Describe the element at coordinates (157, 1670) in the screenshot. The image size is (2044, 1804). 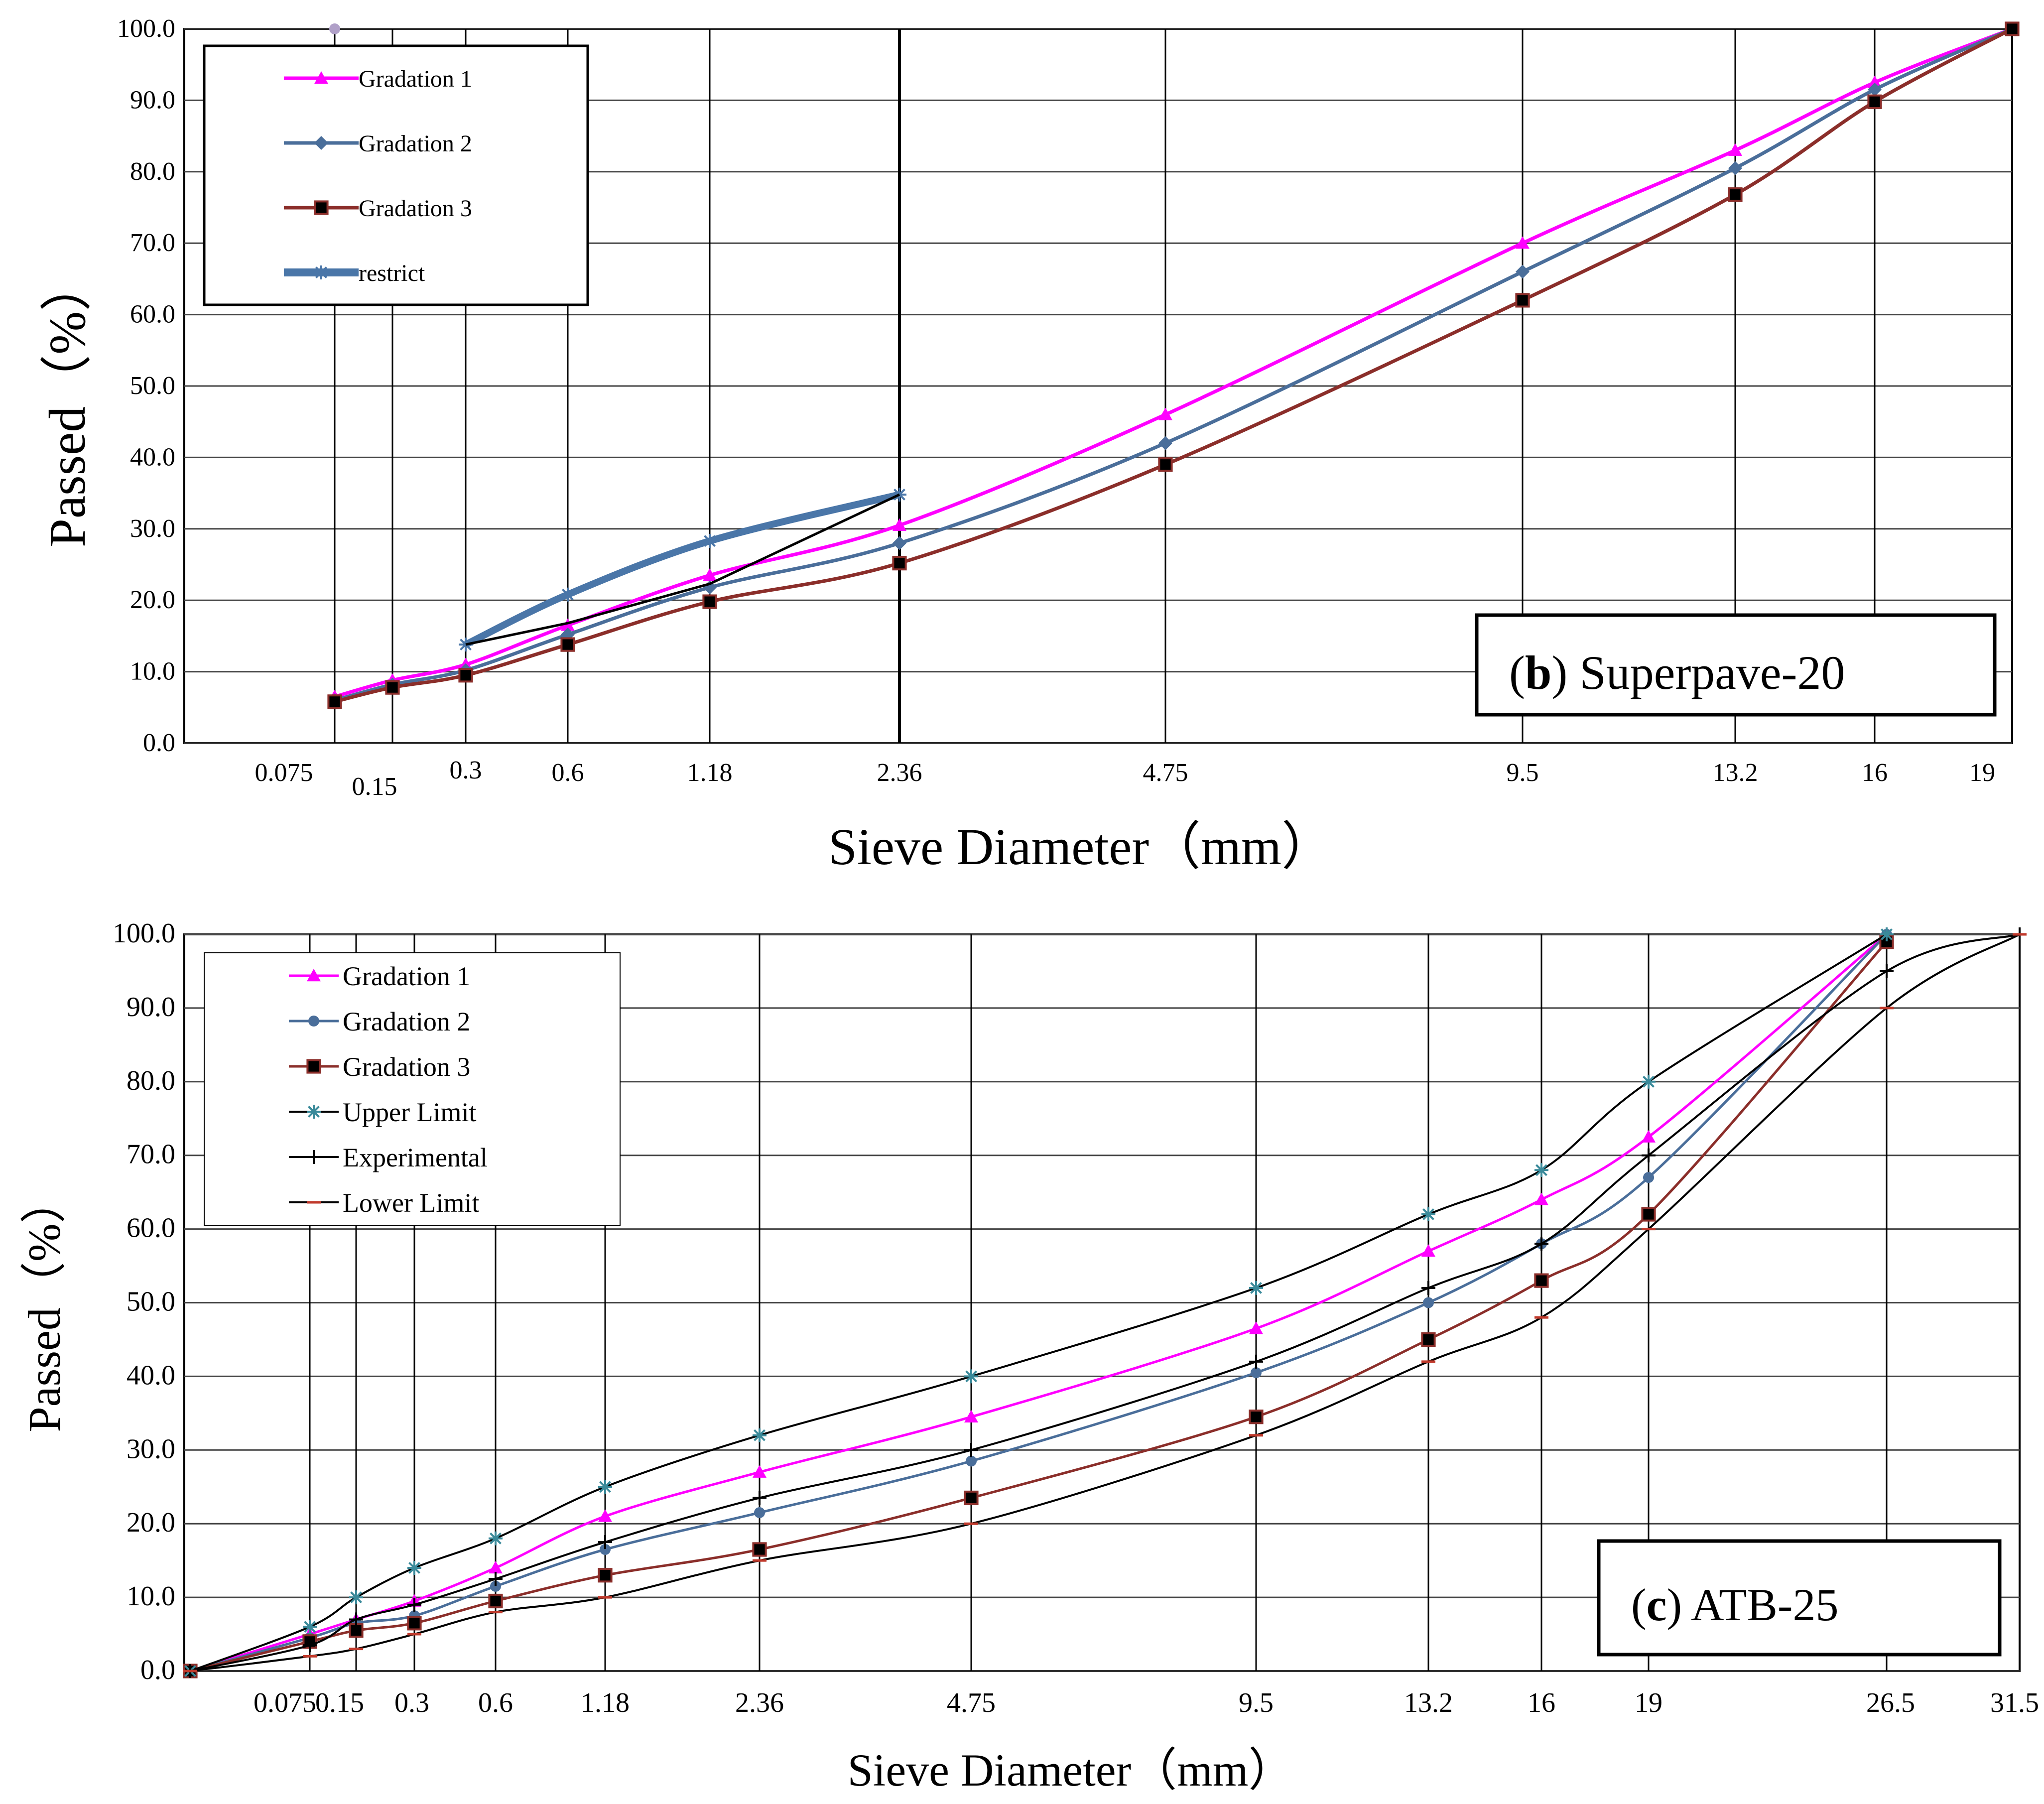
I see `y-tick-label: 0.0` at that location.